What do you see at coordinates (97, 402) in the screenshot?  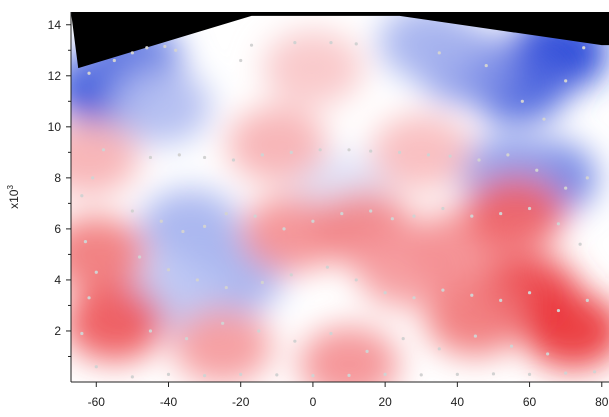 I see `x-tick-label: -60` at bounding box center [97, 402].